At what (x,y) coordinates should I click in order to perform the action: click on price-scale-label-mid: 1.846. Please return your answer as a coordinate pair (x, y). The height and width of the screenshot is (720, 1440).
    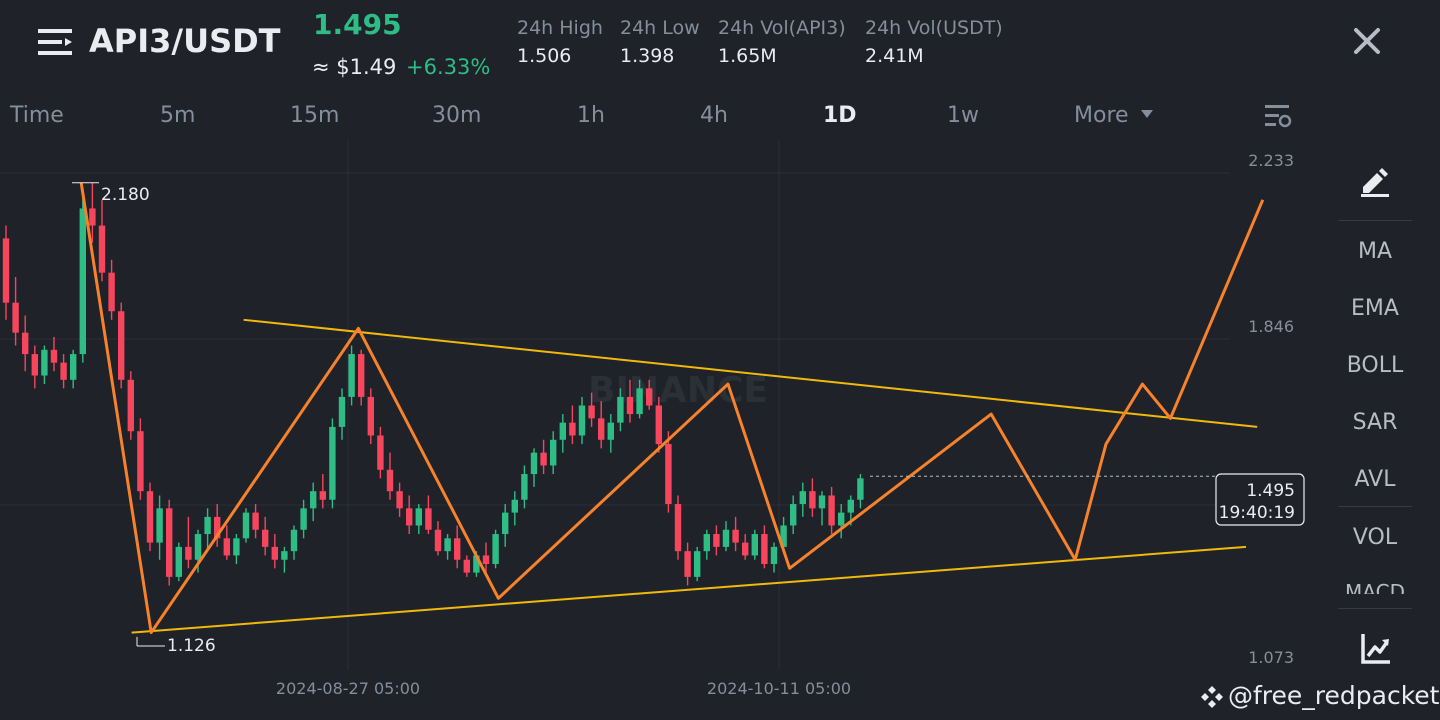
    Looking at the image, I should click on (1271, 326).